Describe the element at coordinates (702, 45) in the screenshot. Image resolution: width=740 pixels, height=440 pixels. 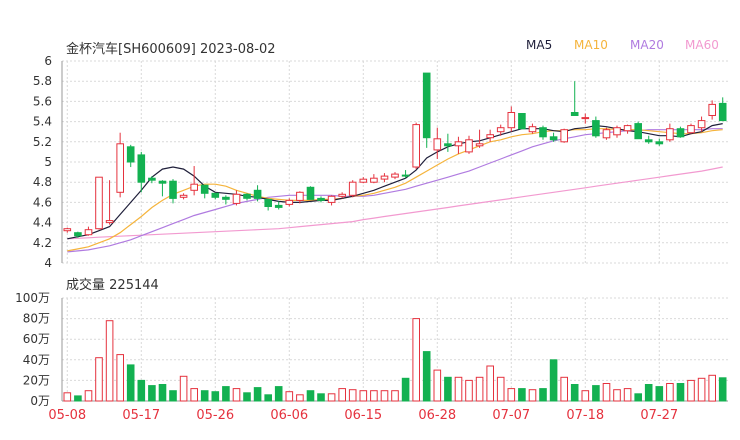
I see `legend-ma60-label: MA60` at that location.